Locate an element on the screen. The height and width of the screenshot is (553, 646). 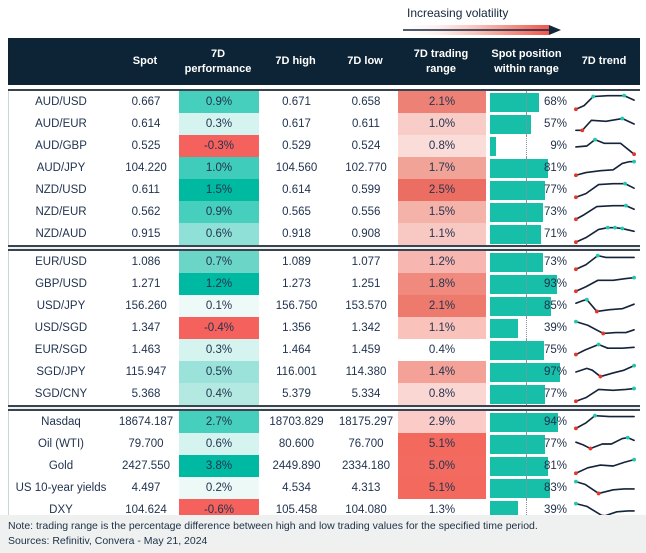
low-value: 0.524 is located at coordinates (366, 146).